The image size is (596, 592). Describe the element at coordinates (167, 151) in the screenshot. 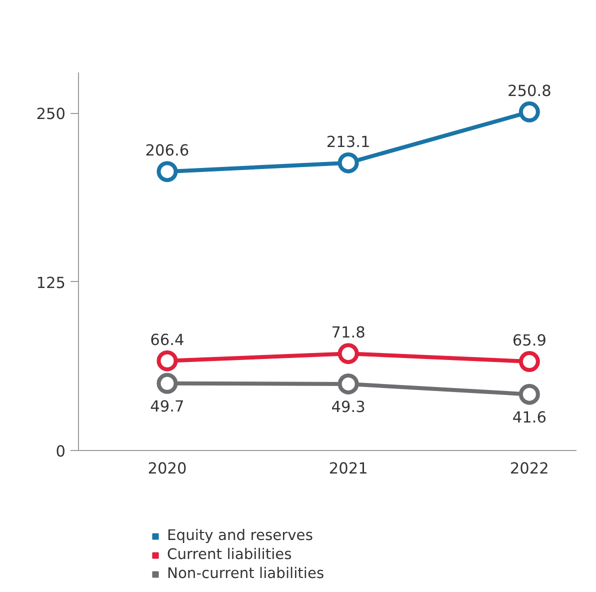

I see `data-label: 206.6` at that location.